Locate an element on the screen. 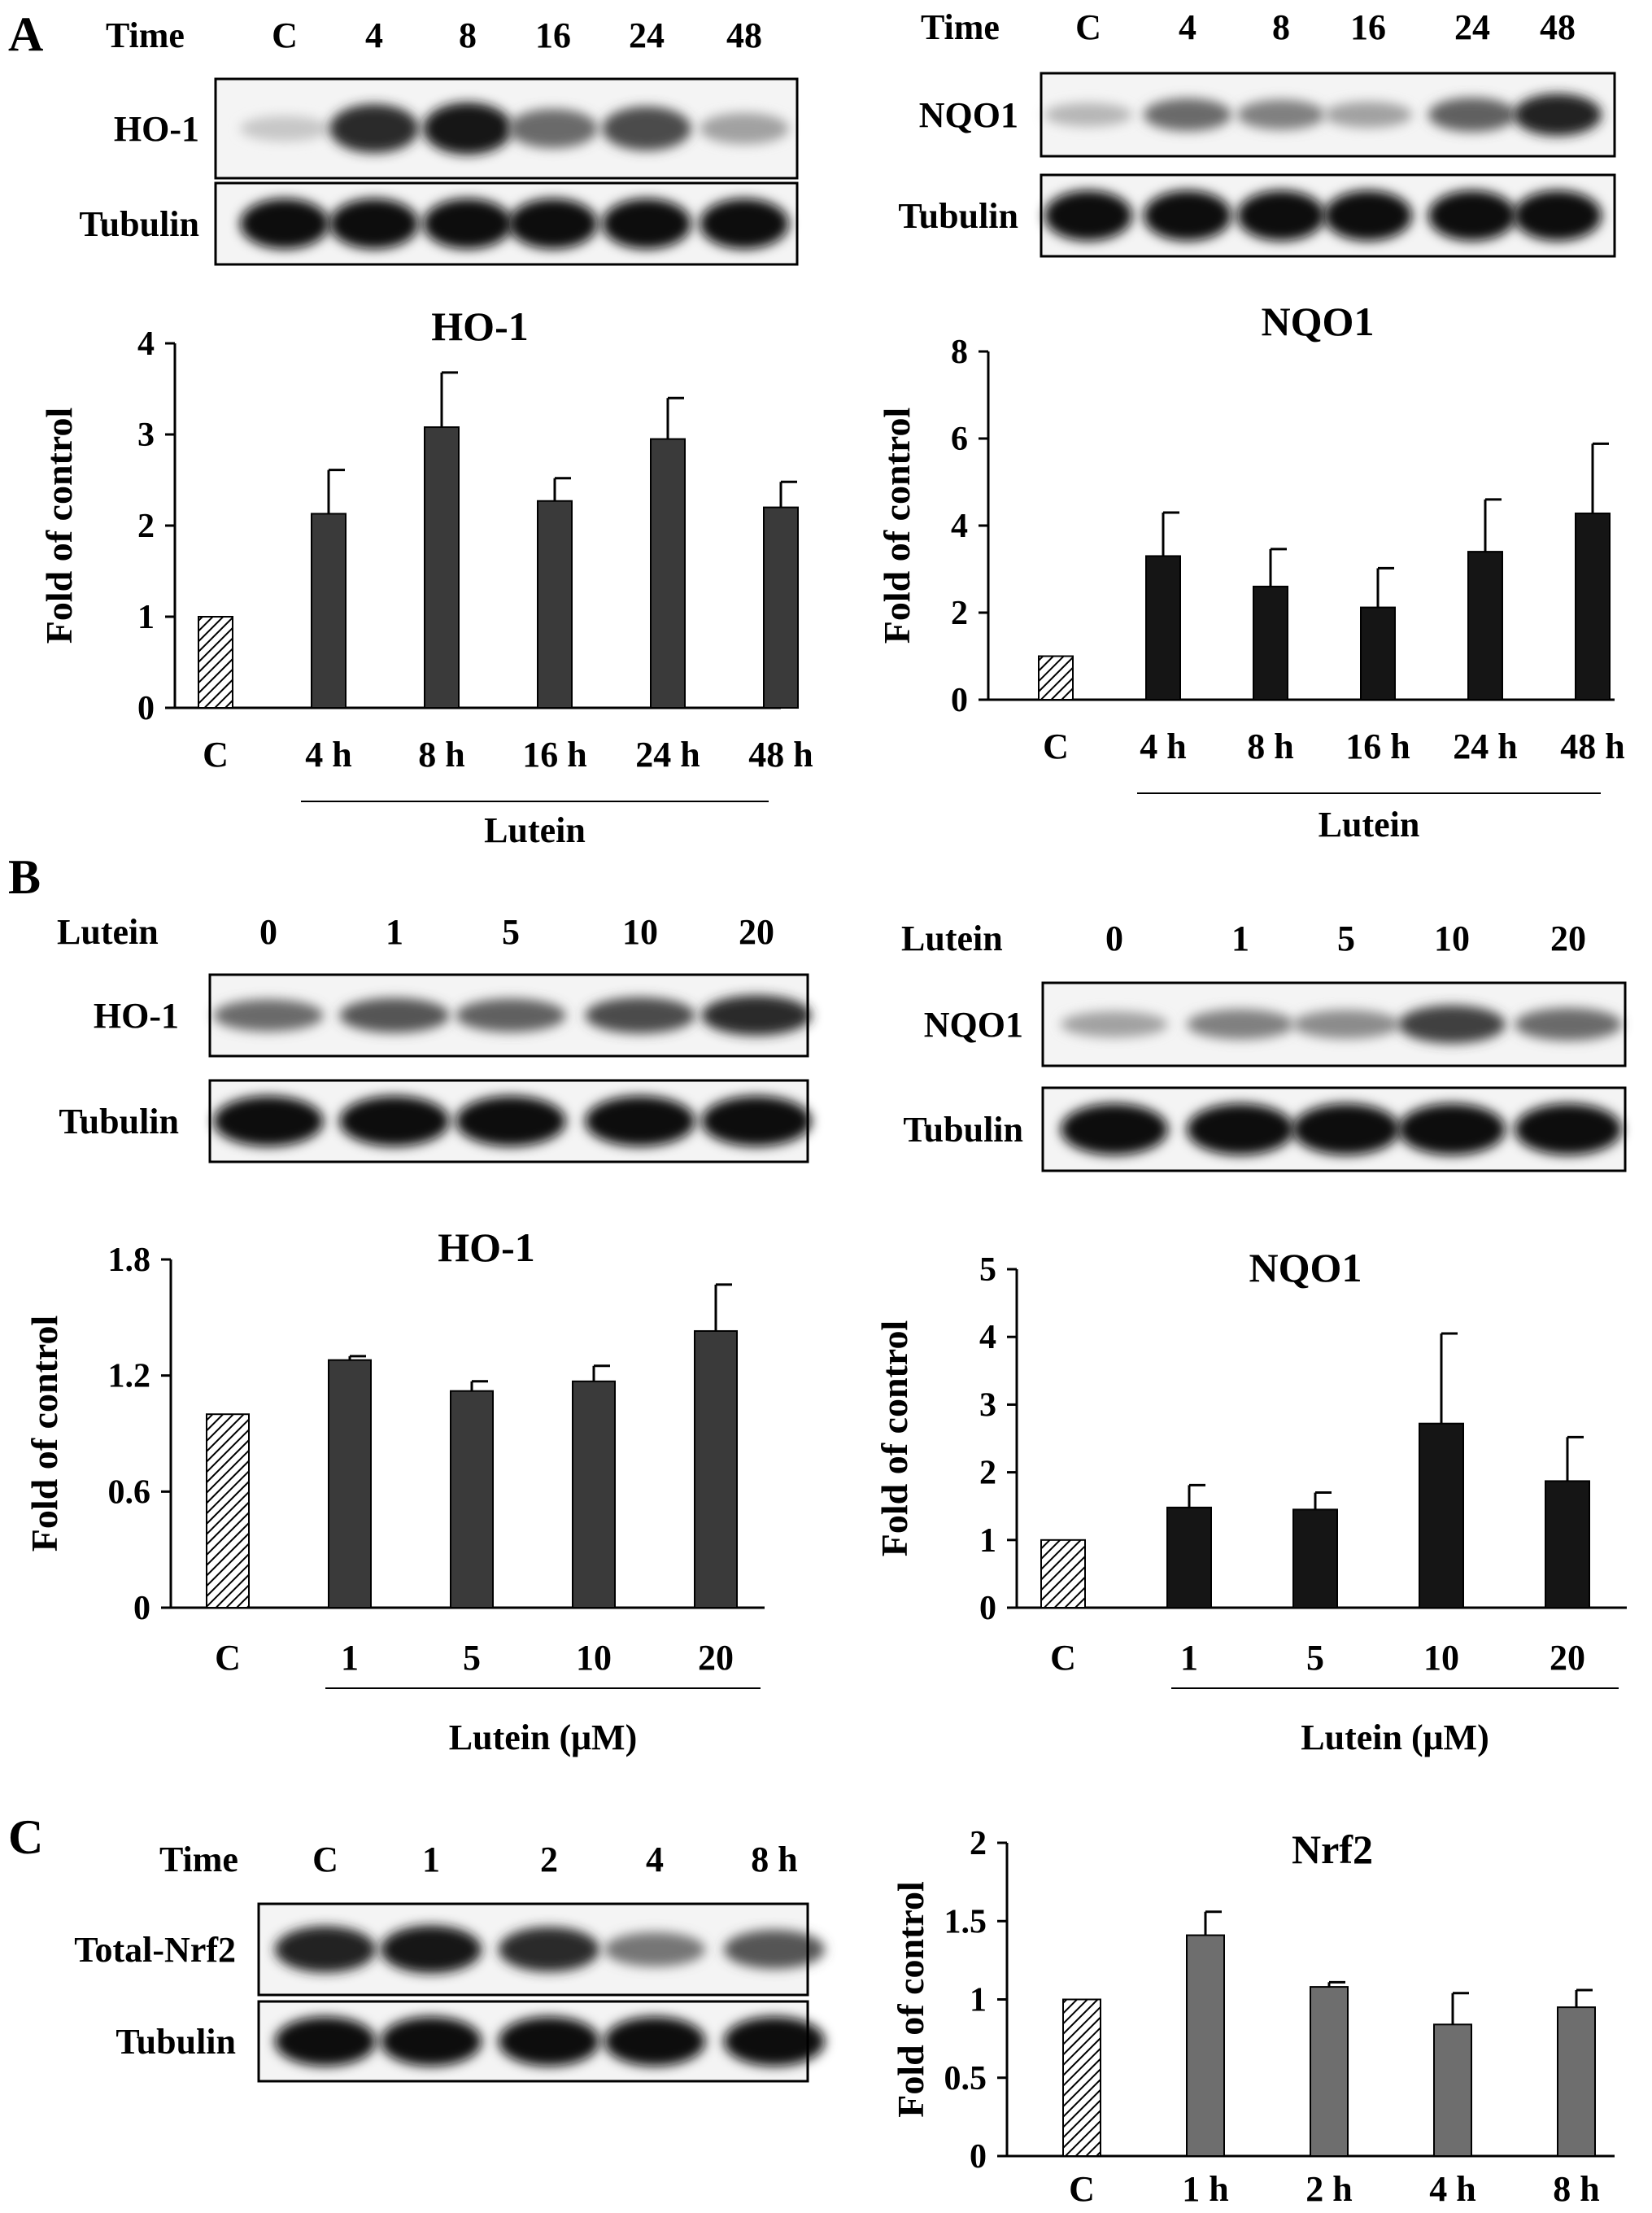  blot-row-label: Total-Nrf2 is located at coordinates (155, 1950).